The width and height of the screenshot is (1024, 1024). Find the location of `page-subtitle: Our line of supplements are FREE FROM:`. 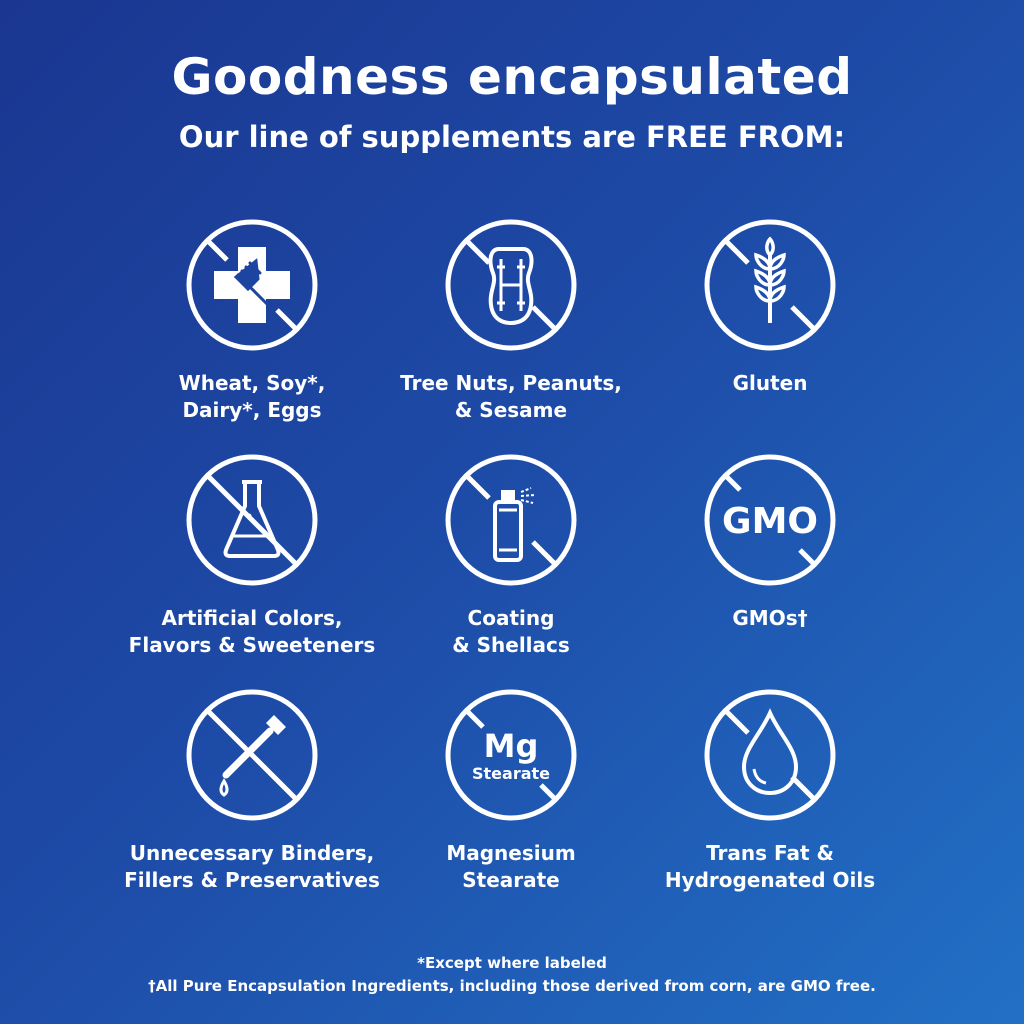

page-subtitle: Our line of supplements are FREE FROM: is located at coordinates (512, 137).